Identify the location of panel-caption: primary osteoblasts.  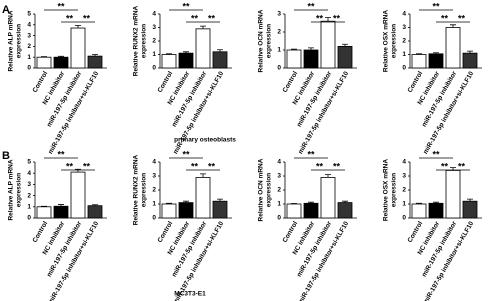
(205, 140).